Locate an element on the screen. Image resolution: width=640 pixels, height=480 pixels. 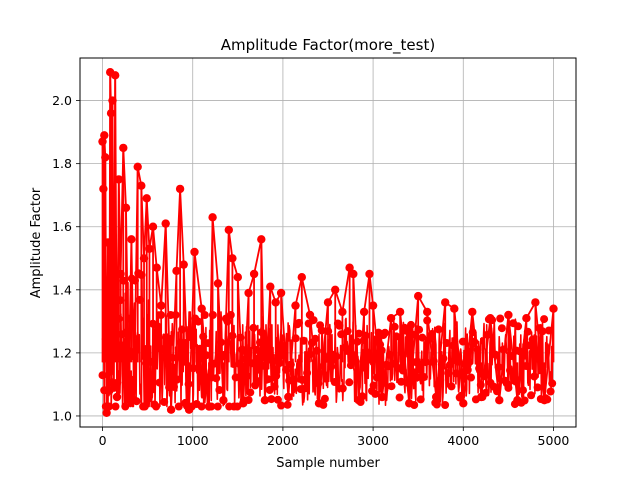
y-axis-ticks: 1.0 1.2 1.4 1.6 1.8 2.0 is located at coordinates (66, 258).